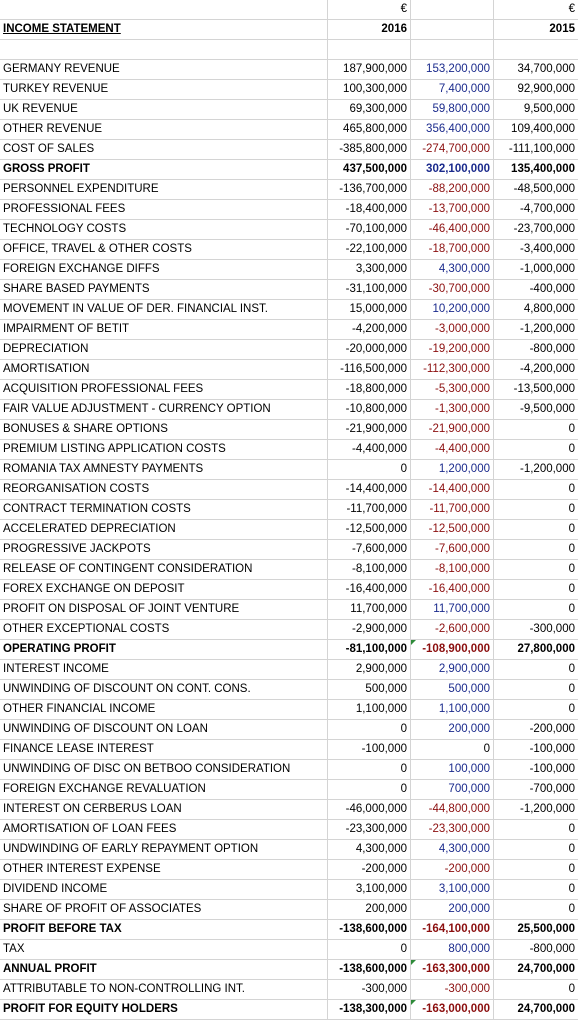  I want to click on value-2016: -10,800,000, so click(369, 409).